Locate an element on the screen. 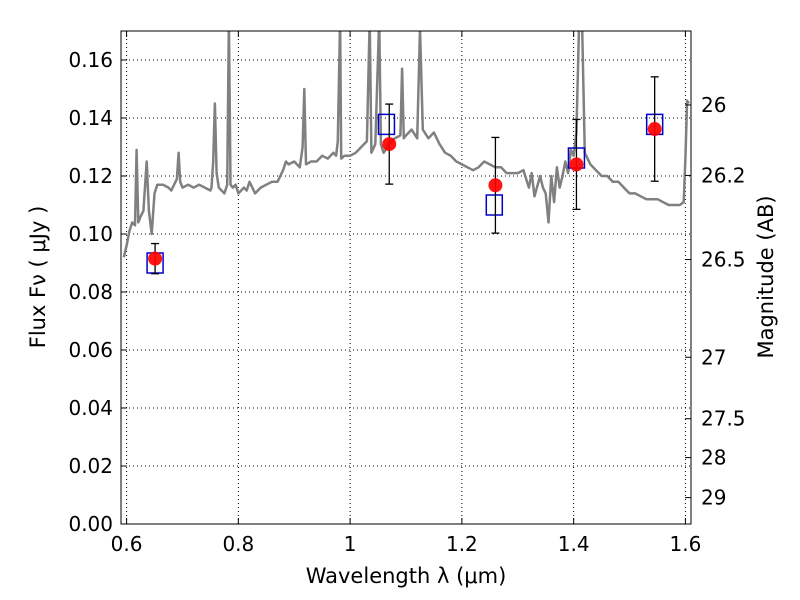 The width and height of the screenshot is (800, 600). y-axis-label: Flux Fν ( μJy ) is located at coordinates (38, 277).